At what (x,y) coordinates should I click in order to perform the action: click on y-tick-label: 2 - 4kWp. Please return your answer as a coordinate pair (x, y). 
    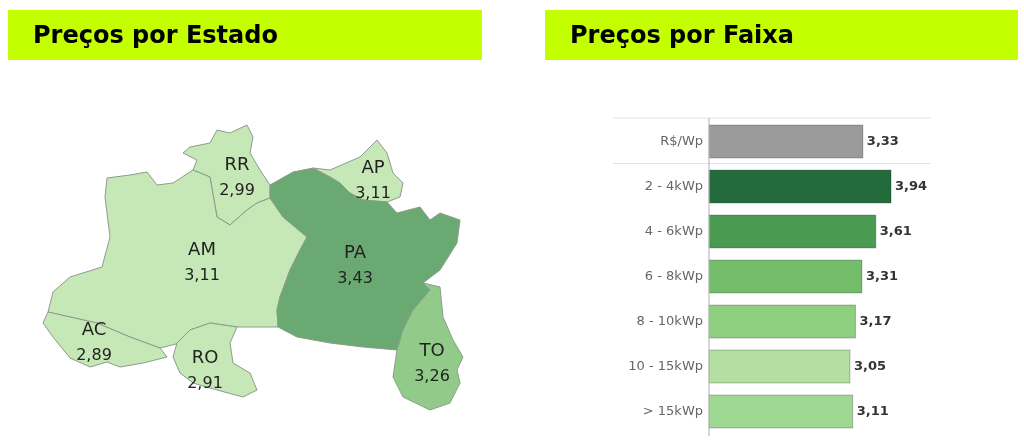
    Looking at the image, I should click on (673, 185).